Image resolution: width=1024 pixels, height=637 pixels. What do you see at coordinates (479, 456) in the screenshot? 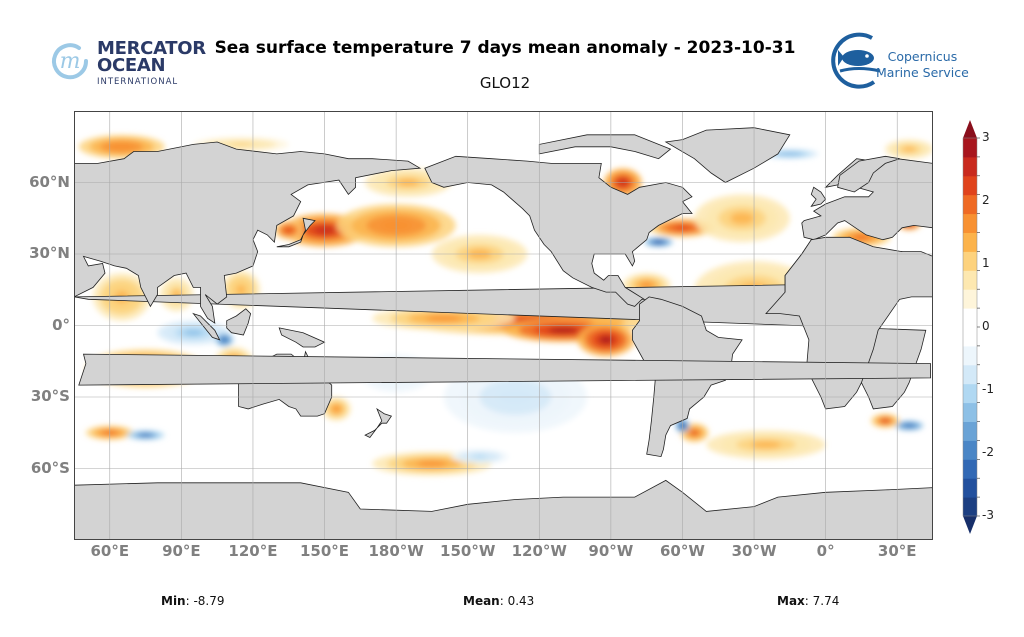
I see `anomaly-patch-se-pacific-cool` at bounding box center [479, 456].